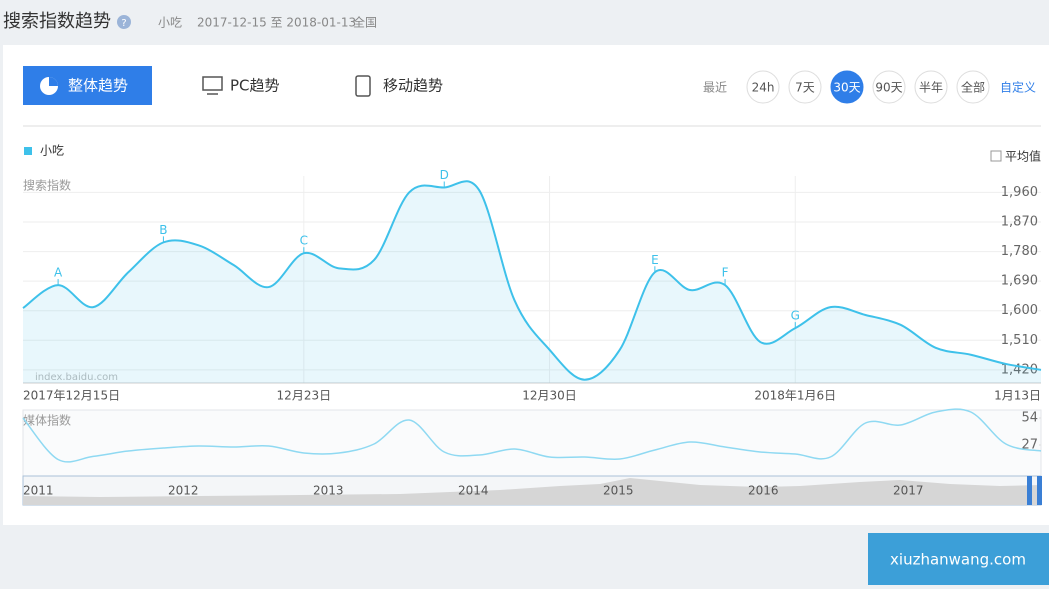  What do you see at coordinates (725, 273) in the screenshot?
I see `annotation-label: F` at bounding box center [725, 273].